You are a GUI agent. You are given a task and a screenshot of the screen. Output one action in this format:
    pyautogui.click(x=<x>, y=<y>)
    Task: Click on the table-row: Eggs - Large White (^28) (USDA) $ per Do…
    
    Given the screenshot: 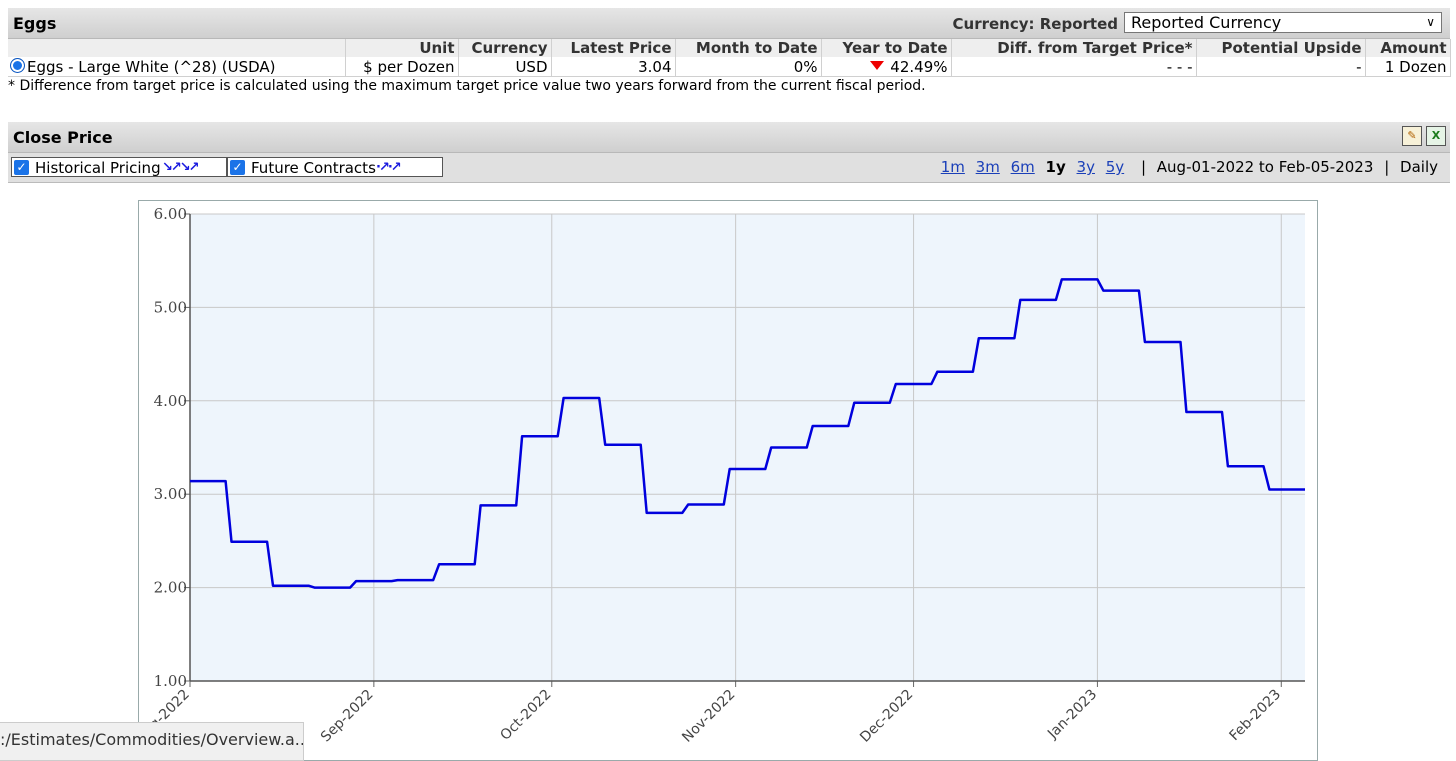 What is the action you would take?
    pyautogui.click(x=729, y=67)
    